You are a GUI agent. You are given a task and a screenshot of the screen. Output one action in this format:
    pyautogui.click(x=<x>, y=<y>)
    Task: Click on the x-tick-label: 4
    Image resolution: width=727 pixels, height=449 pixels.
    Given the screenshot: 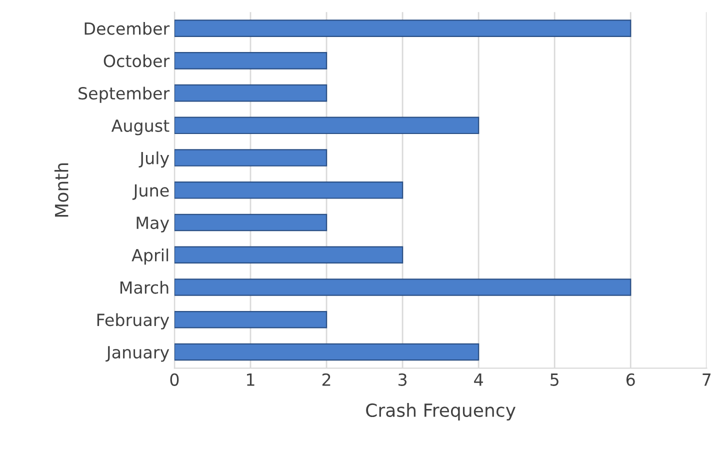 What is the action you would take?
    pyautogui.click(x=478, y=380)
    